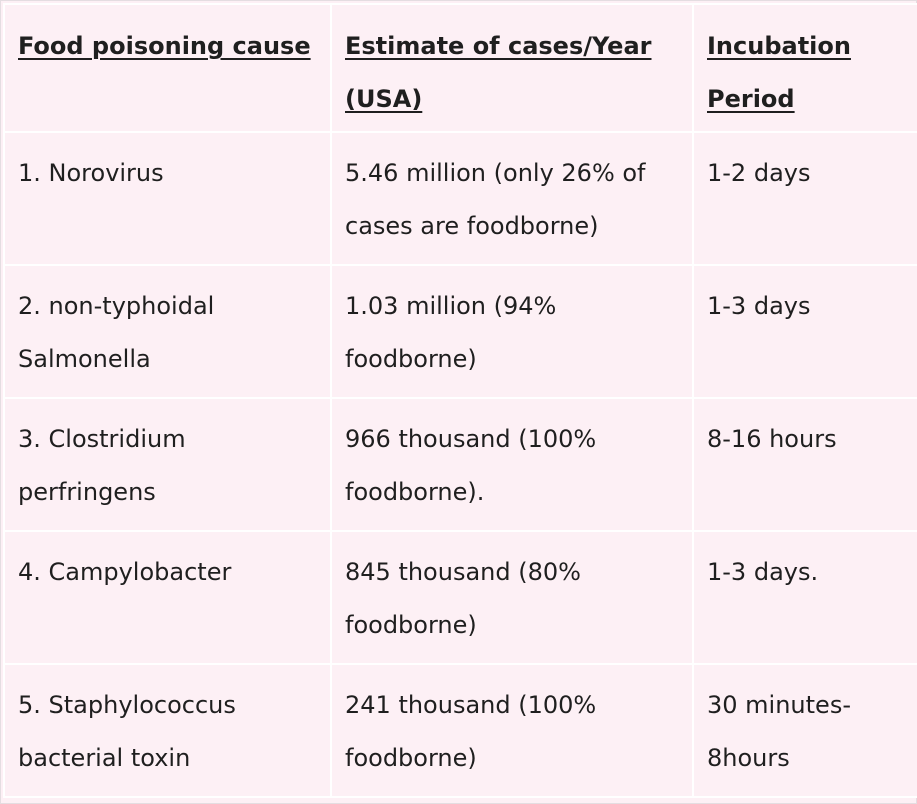 Image resolution: width=917 pixels, height=804 pixels. I want to click on cell-incubation: 1-2 days, so click(804, 198).